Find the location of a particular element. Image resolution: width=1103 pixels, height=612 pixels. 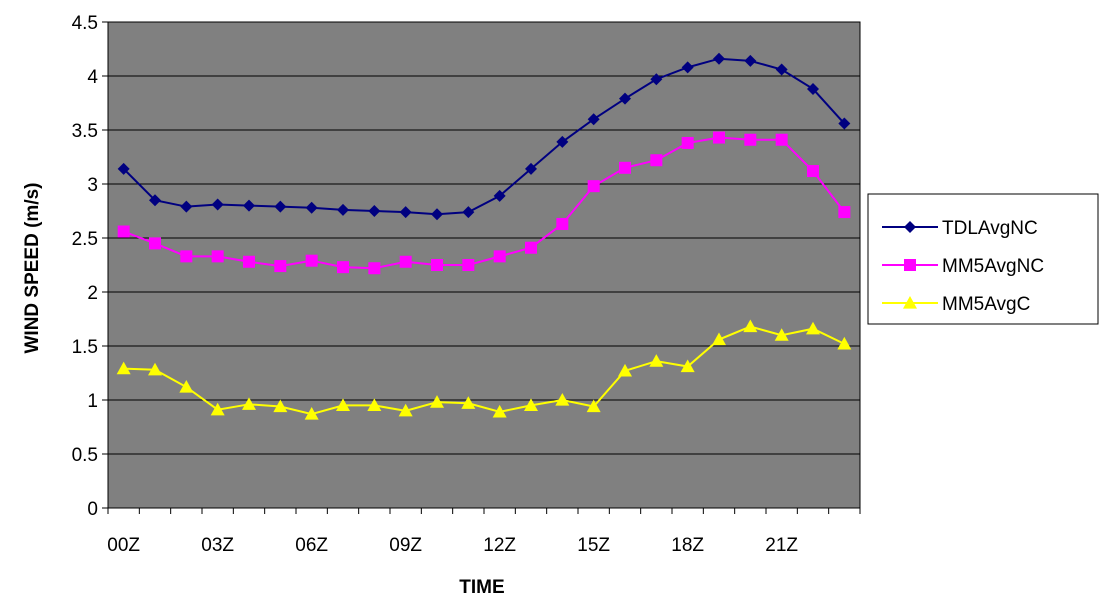

legend-marker-mm5avgnc is located at coordinates (910, 265).